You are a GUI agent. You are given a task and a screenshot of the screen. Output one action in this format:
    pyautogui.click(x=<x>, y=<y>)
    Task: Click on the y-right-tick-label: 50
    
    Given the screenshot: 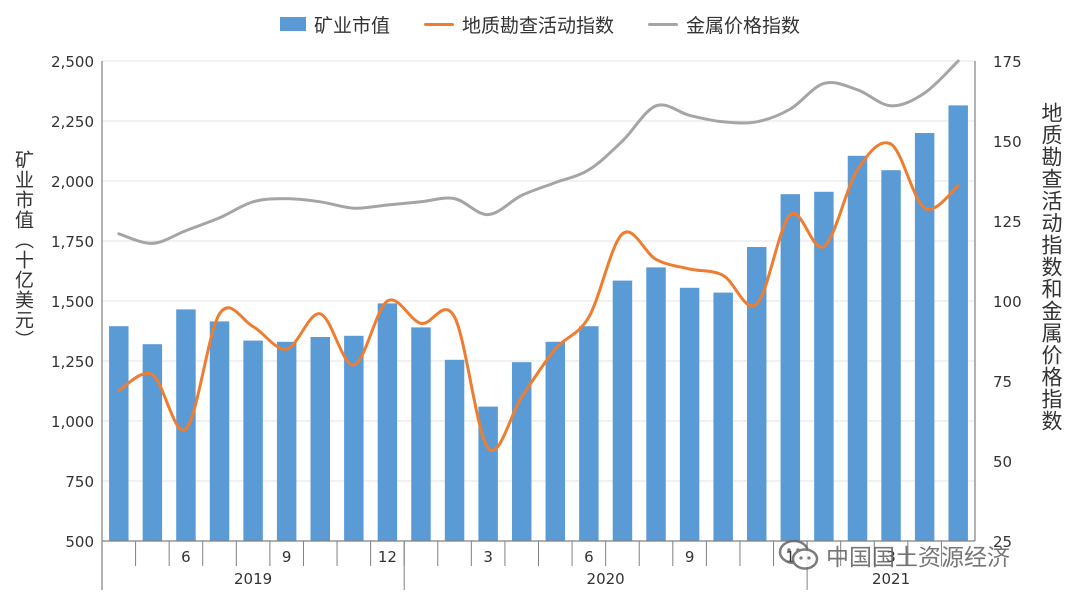 What is the action you would take?
    pyautogui.click(x=1002, y=462)
    